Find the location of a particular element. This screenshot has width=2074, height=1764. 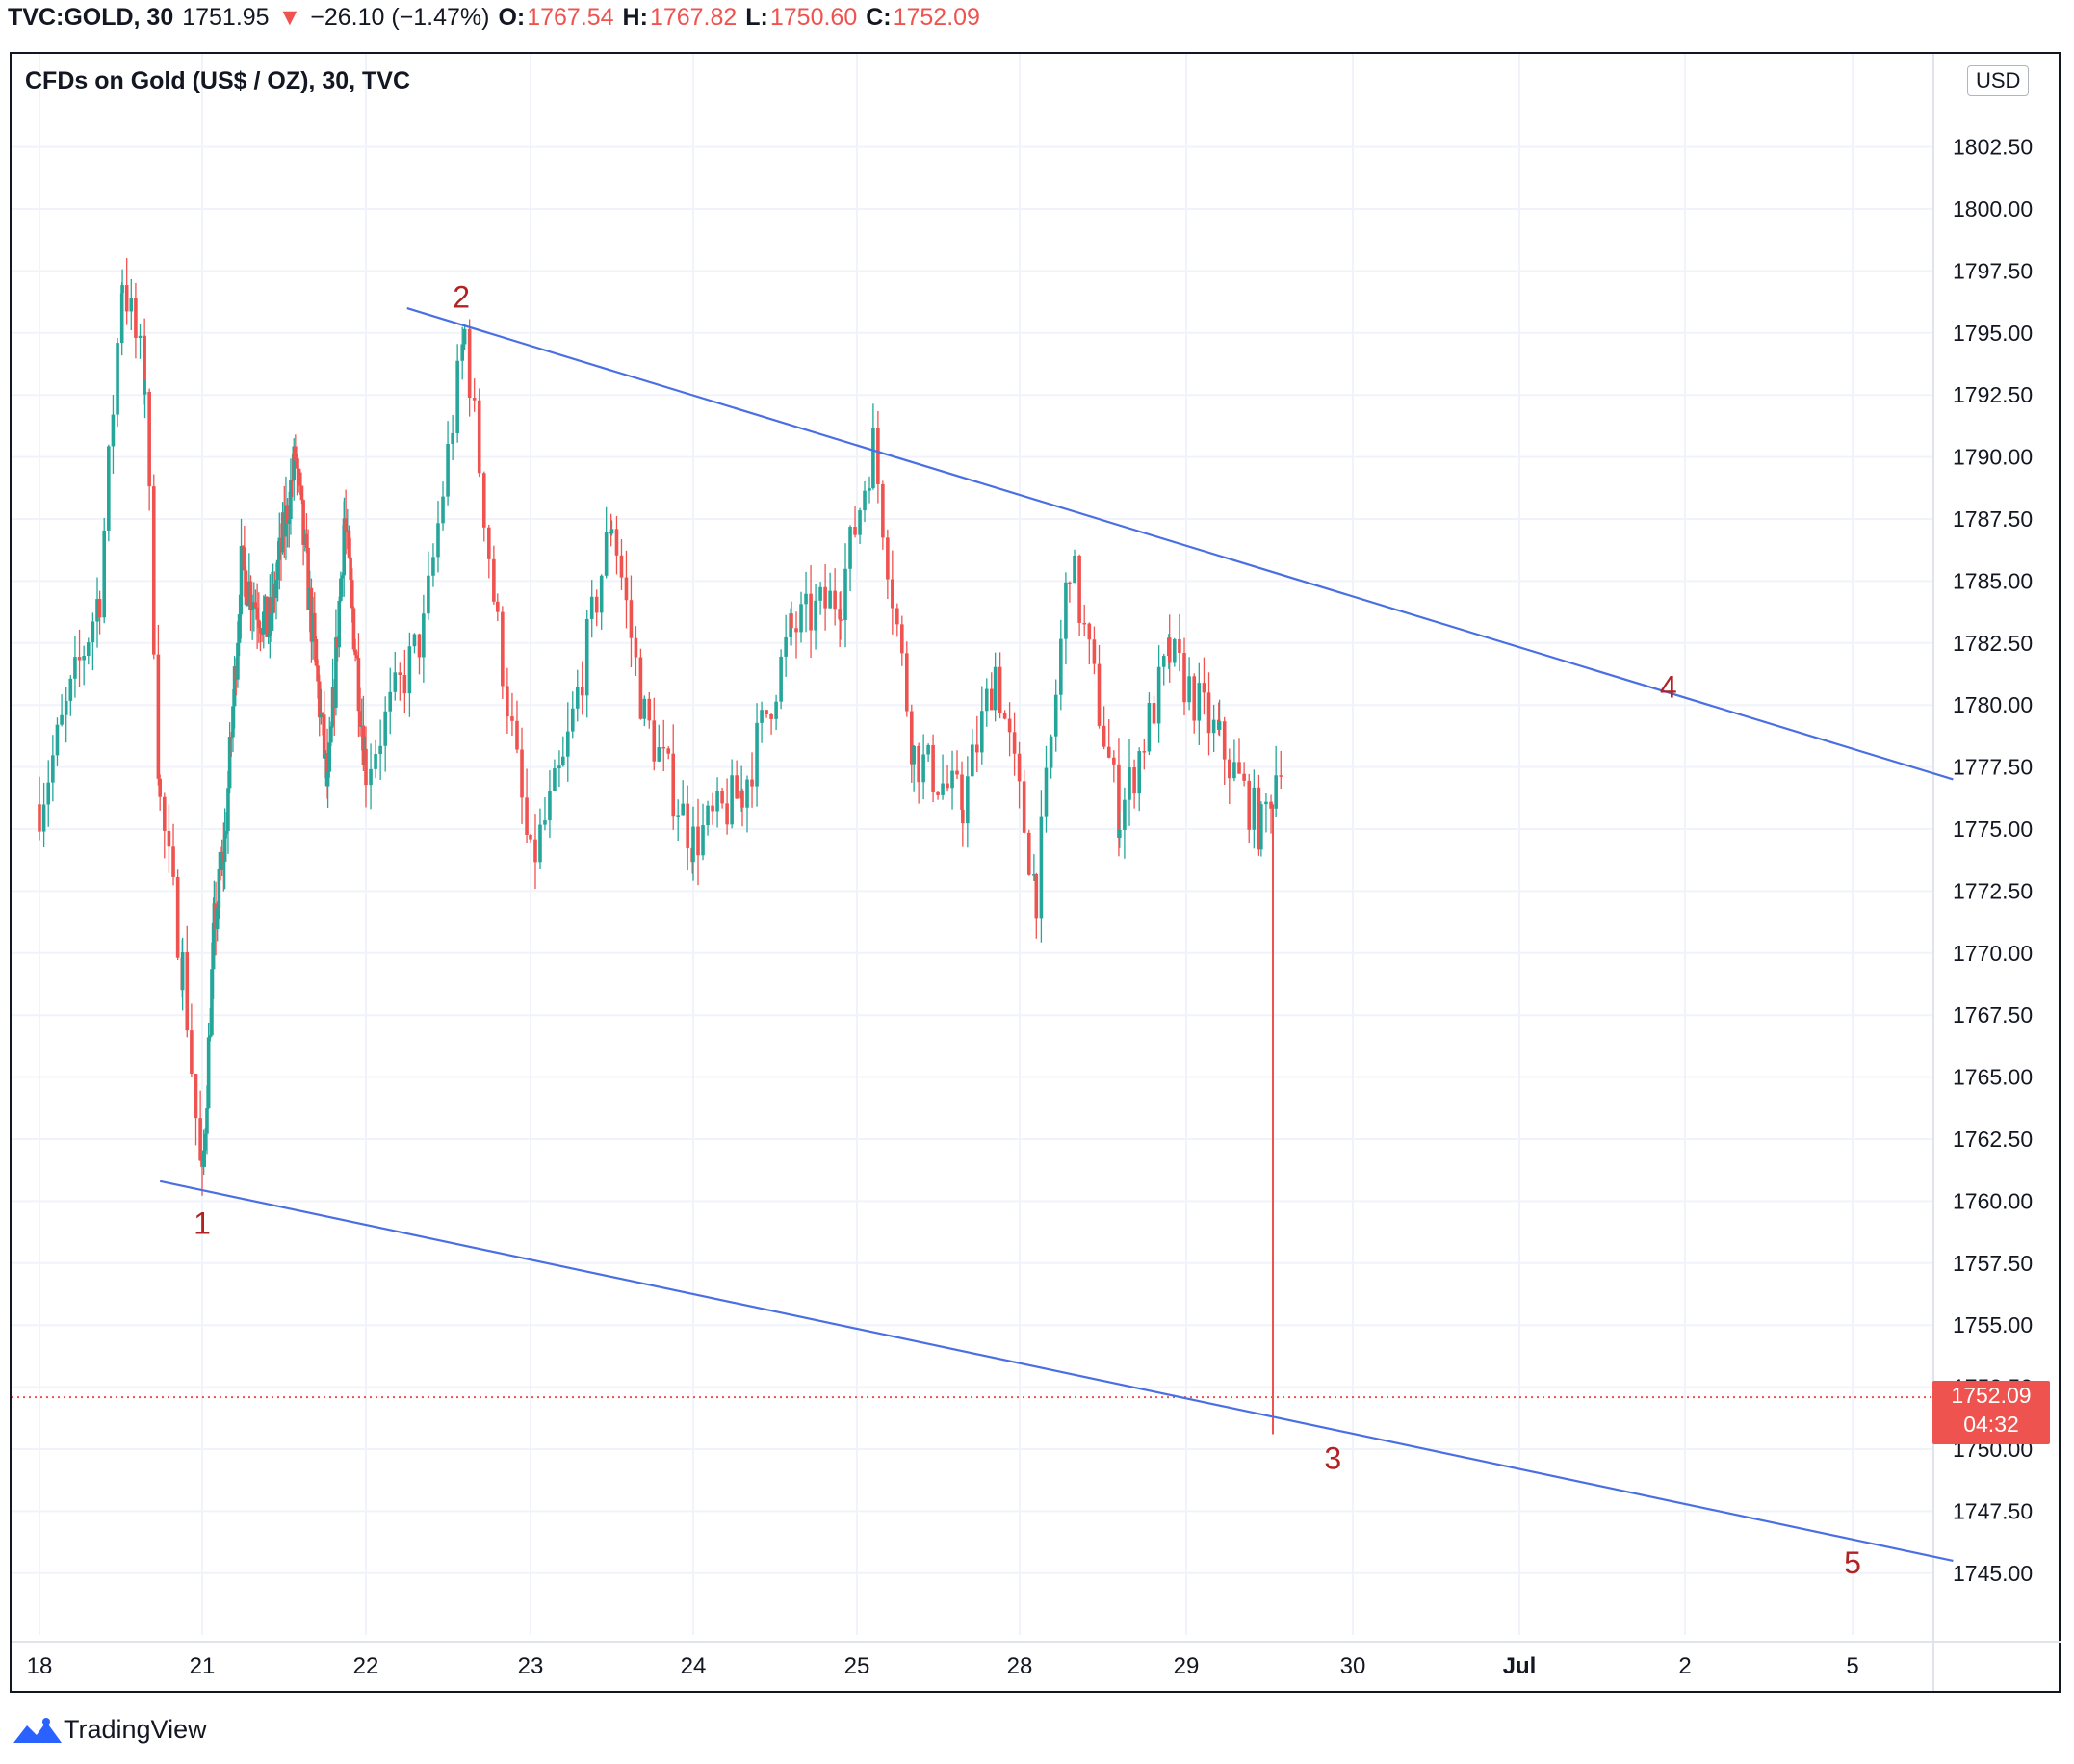

y-tick-label: 1757.50 is located at coordinates (1993, 1263).